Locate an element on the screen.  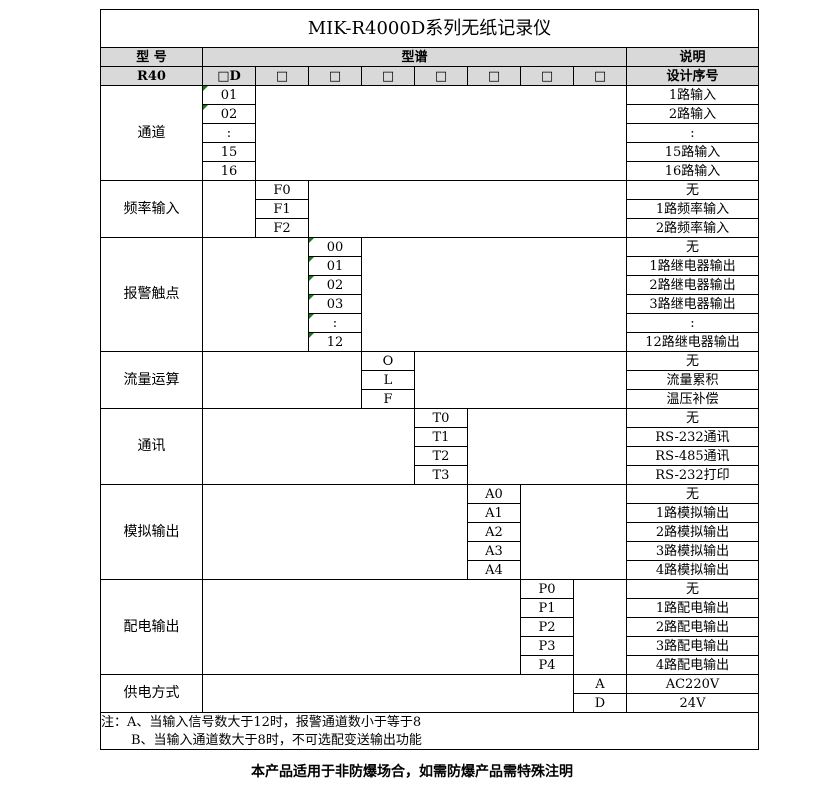
code-cell: F1 is located at coordinates (282, 209).